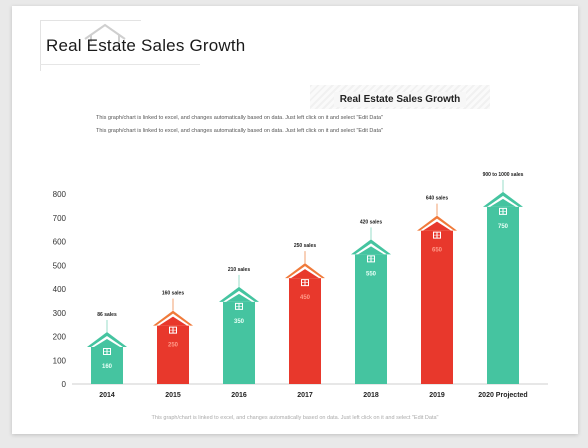  I want to click on logo-frame, so click(90, 45).